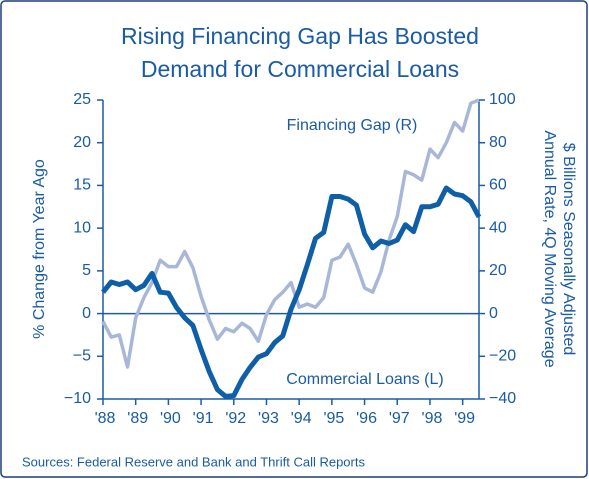  What do you see at coordinates (502, 99) in the screenshot?
I see `y2-tick-label: 100` at bounding box center [502, 99].